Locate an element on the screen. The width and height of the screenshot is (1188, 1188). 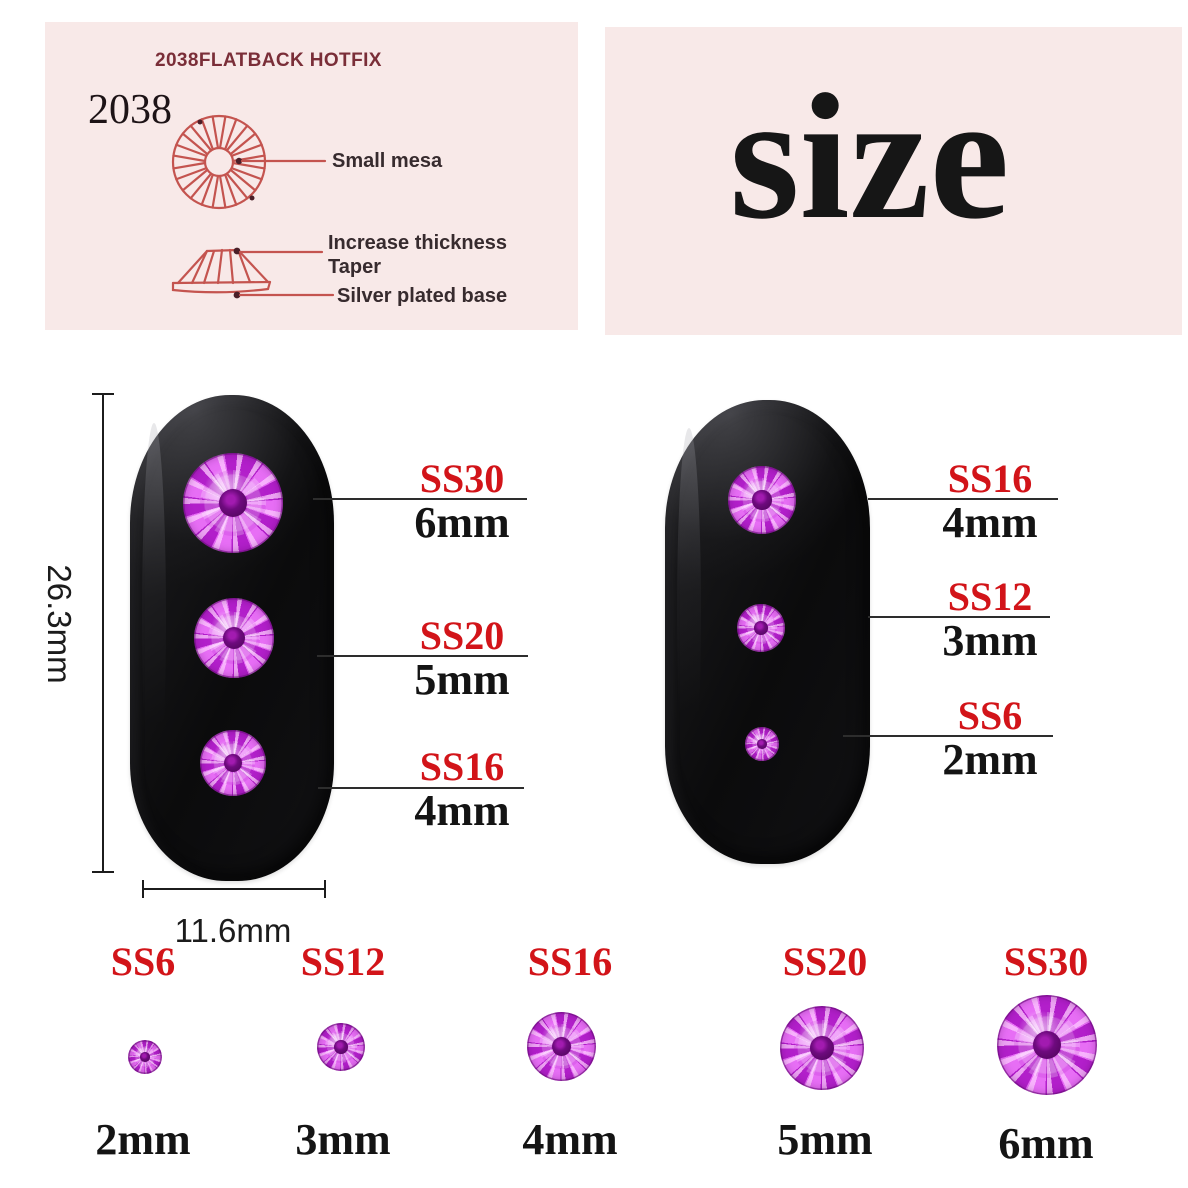
size-group-ss6: SS6 2mm is located at coordinates (143, 1058).